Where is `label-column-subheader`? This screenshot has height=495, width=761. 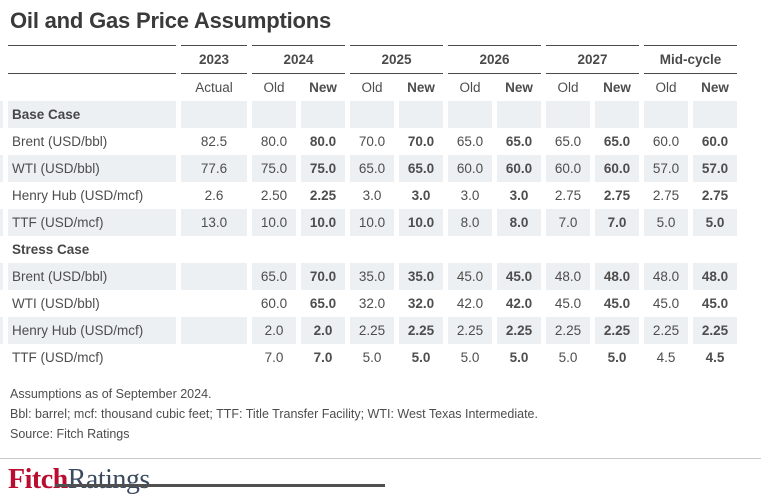
label-column-subheader is located at coordinates (92, 87).